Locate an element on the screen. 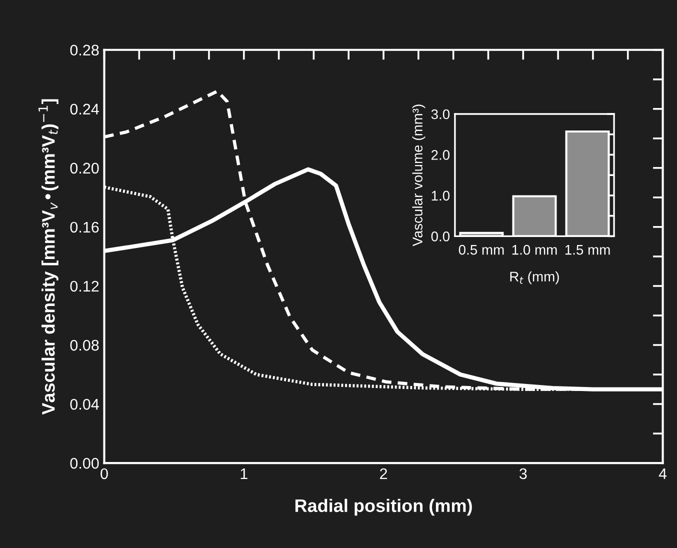 The width and height of the screenshot is (677, 548). x-axis-title: Radial position (mm) is located at coordinates (383, 507).